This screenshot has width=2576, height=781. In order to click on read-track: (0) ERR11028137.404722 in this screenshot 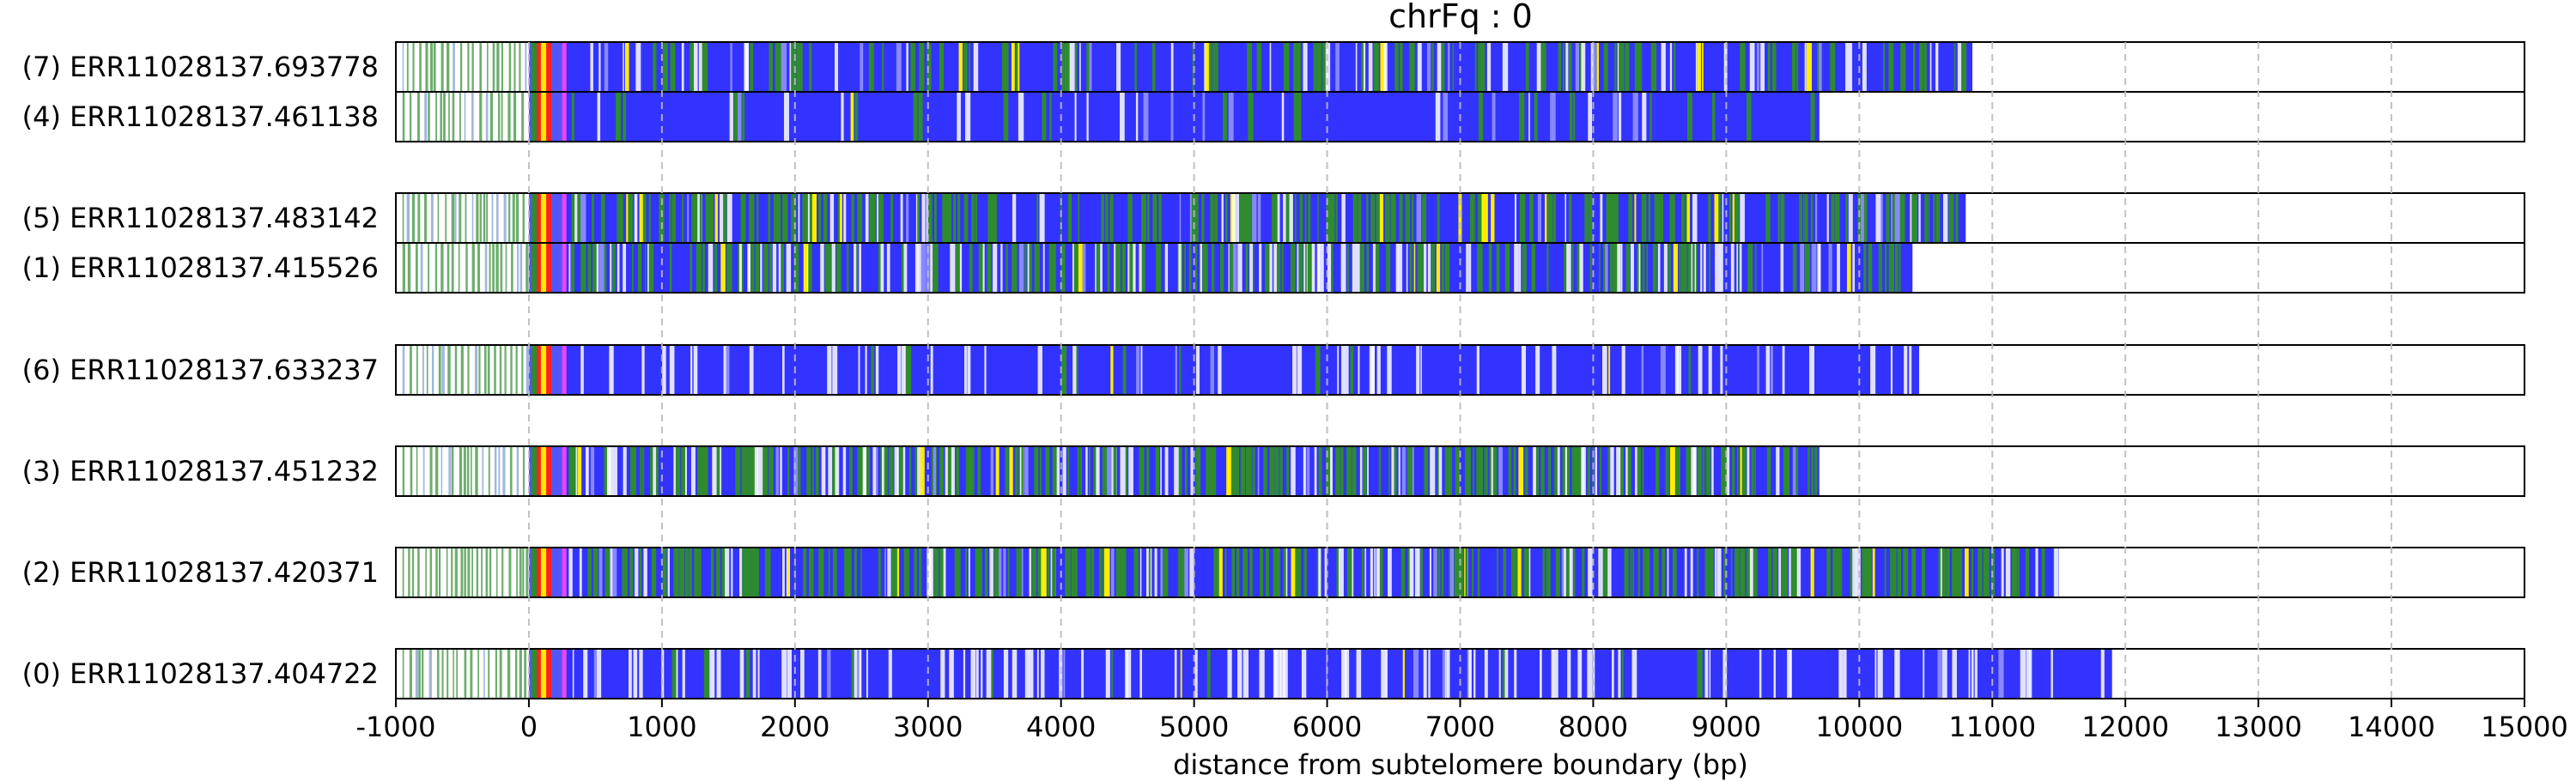, I will do `click(1273, 673)`.